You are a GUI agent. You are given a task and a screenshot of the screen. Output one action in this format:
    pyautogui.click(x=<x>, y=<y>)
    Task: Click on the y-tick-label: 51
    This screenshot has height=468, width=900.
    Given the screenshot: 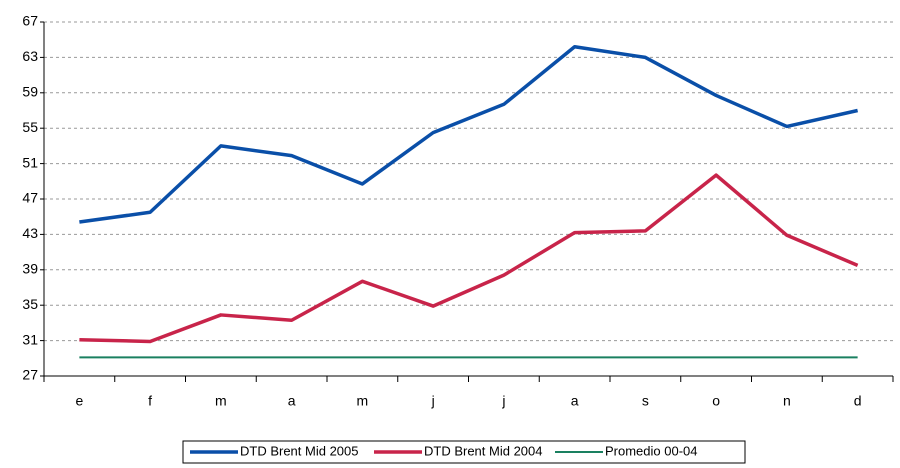 What is the action you would take?
    pyautogui.click(x=30, y=162)
    